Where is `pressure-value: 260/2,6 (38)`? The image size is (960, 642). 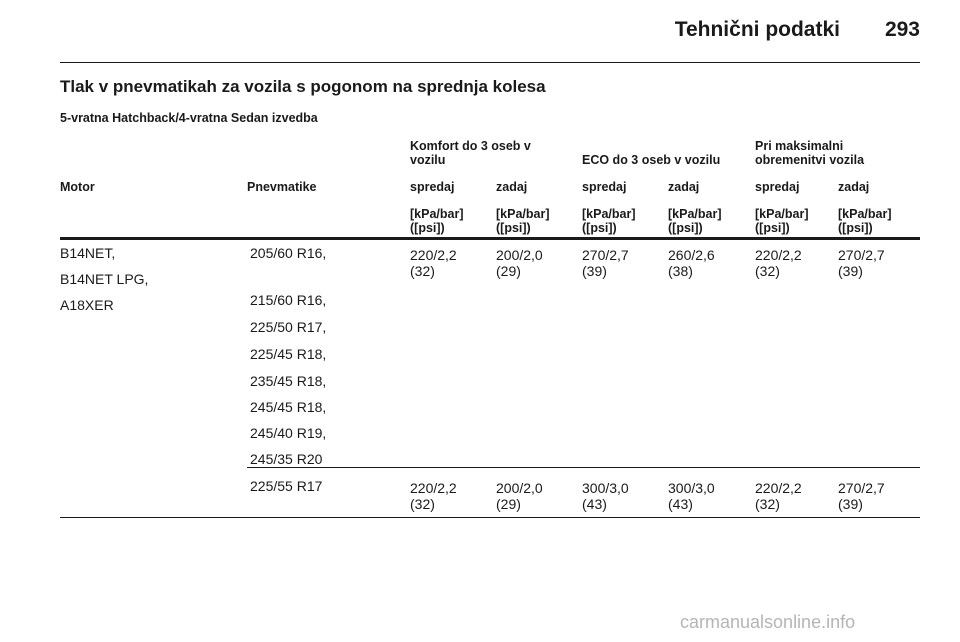
pressure-value: 260/2,6 (38) is located at coordinates (691, 263).